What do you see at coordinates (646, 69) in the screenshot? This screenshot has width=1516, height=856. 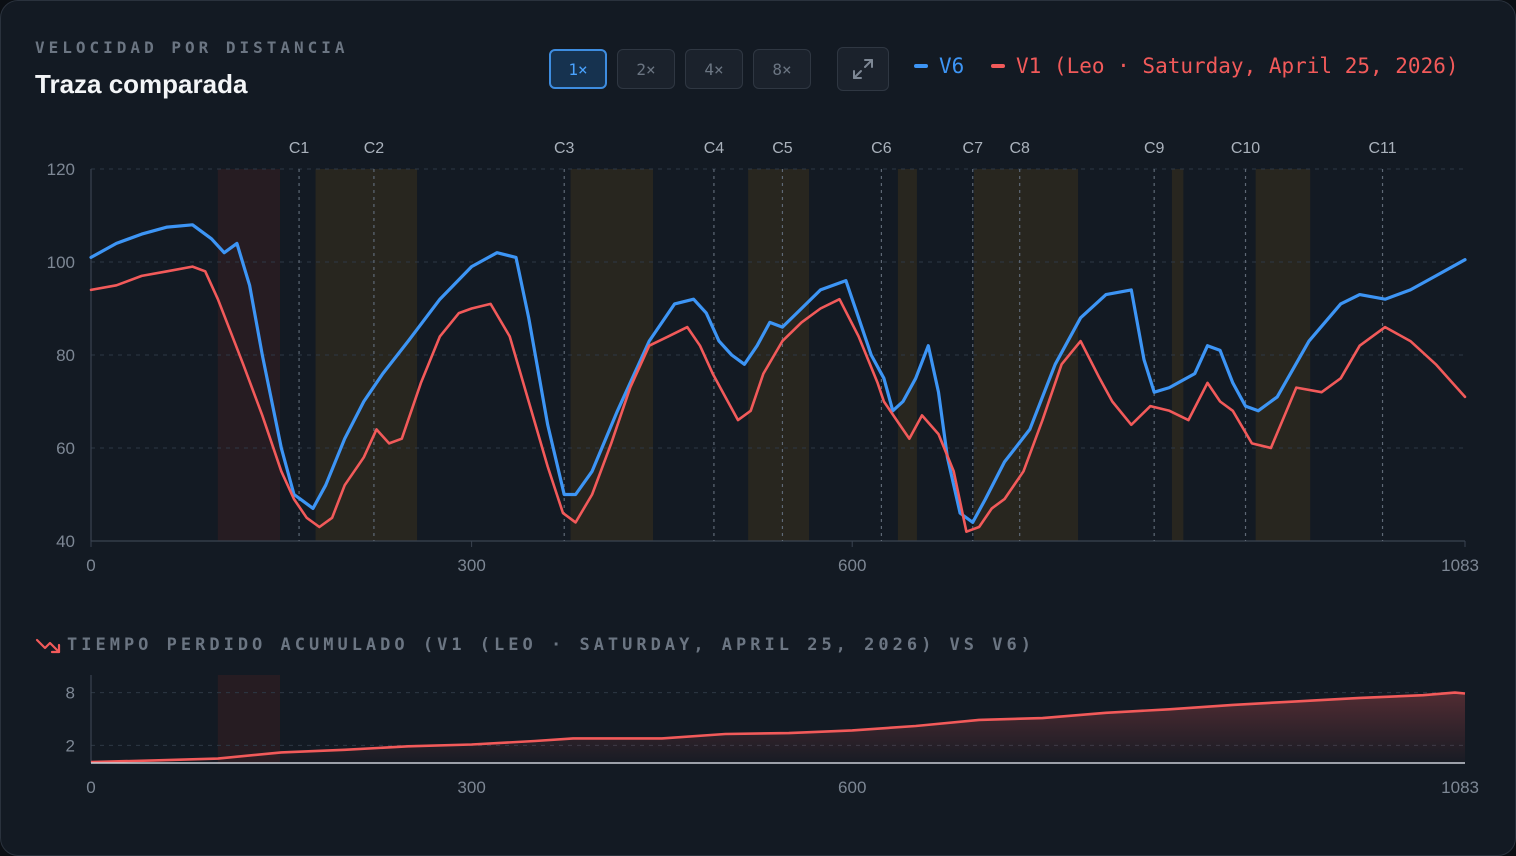 I see `zoom-2x-button: 2×` at bounding box center [646, 69].